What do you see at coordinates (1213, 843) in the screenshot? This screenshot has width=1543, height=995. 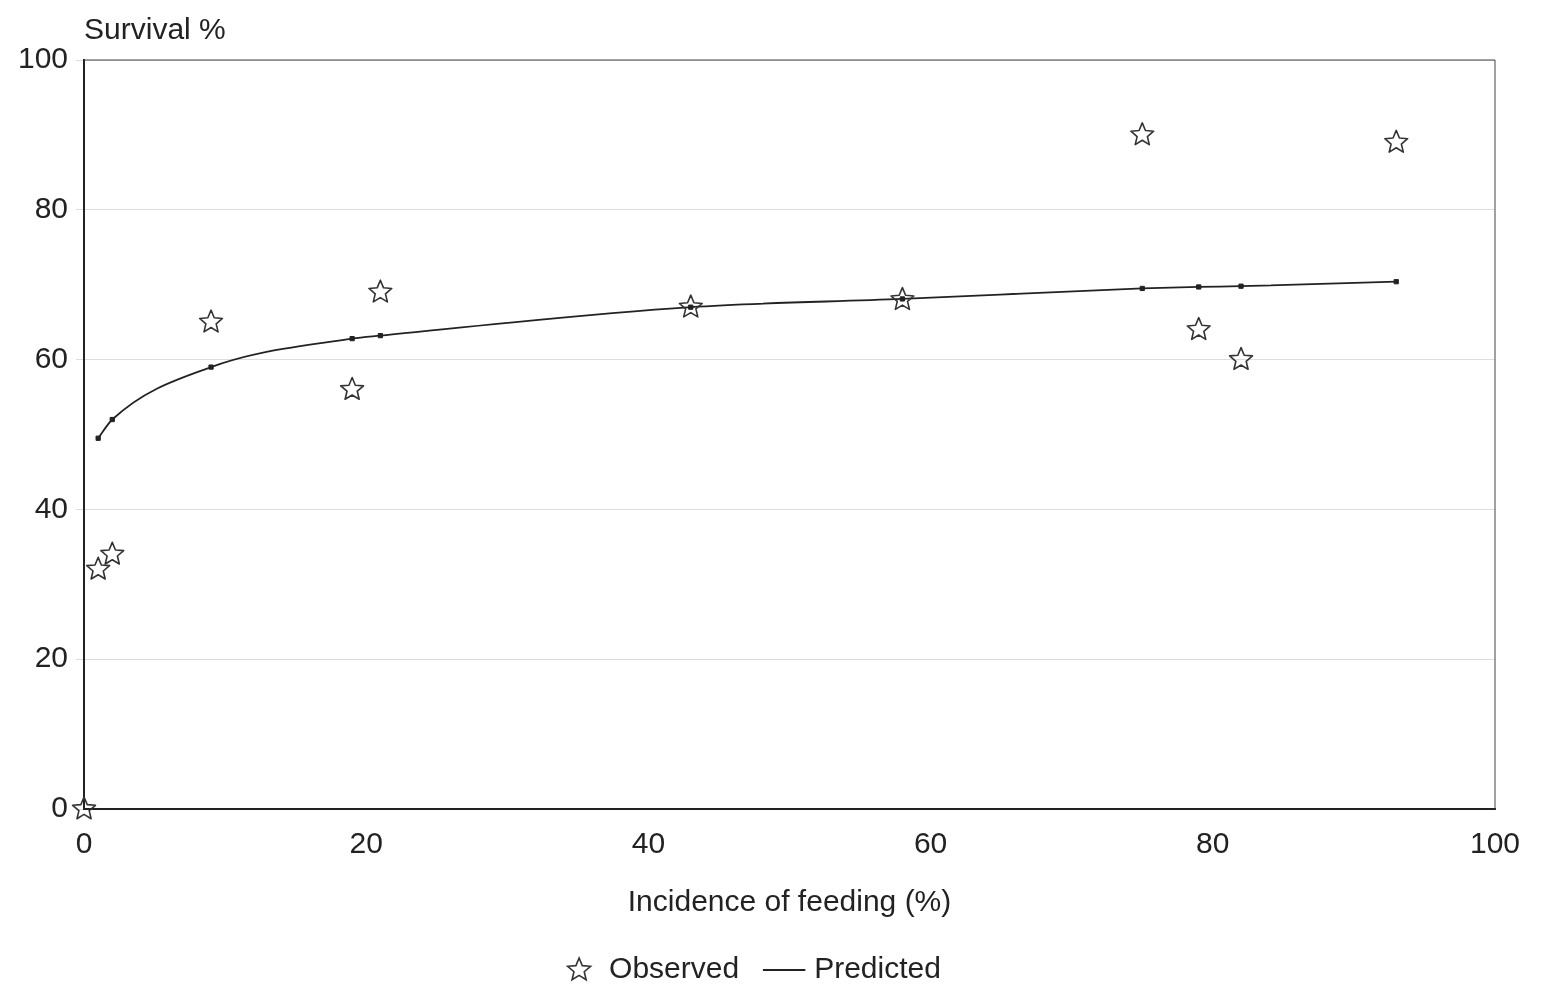 I see `x-tick-label: 80` at bounding box center [1213, 843].